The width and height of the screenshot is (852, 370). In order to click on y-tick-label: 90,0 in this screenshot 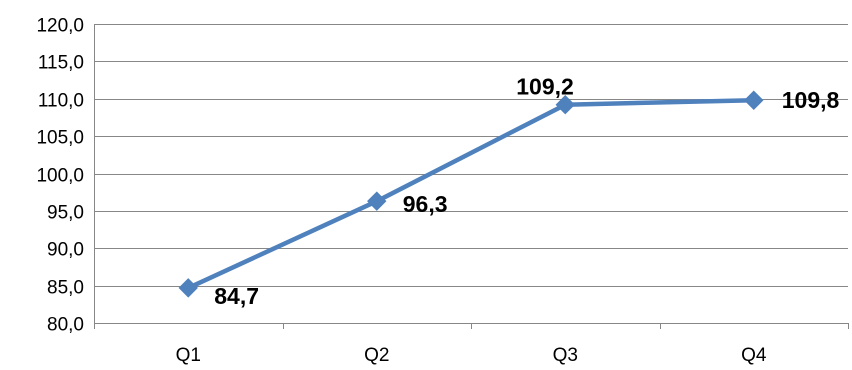, I will do `click(65, 250)`.